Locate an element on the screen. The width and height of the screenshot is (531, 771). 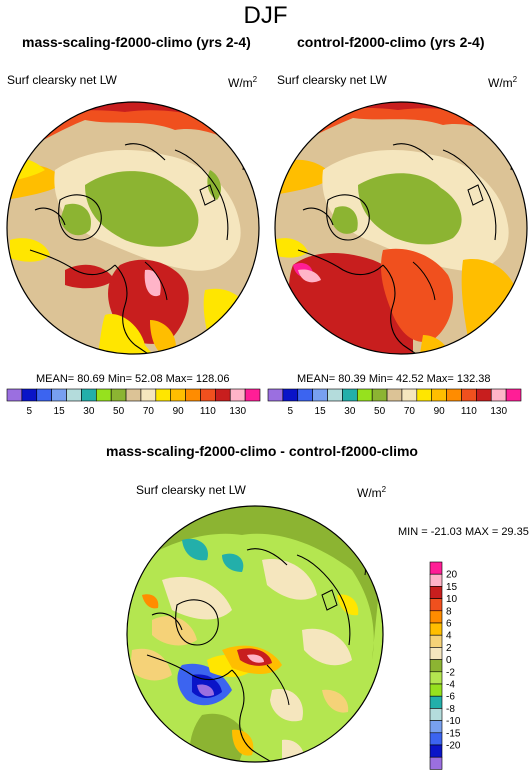
difference-colorbar-tick-label: -10 is located at coordinates (453, 721).